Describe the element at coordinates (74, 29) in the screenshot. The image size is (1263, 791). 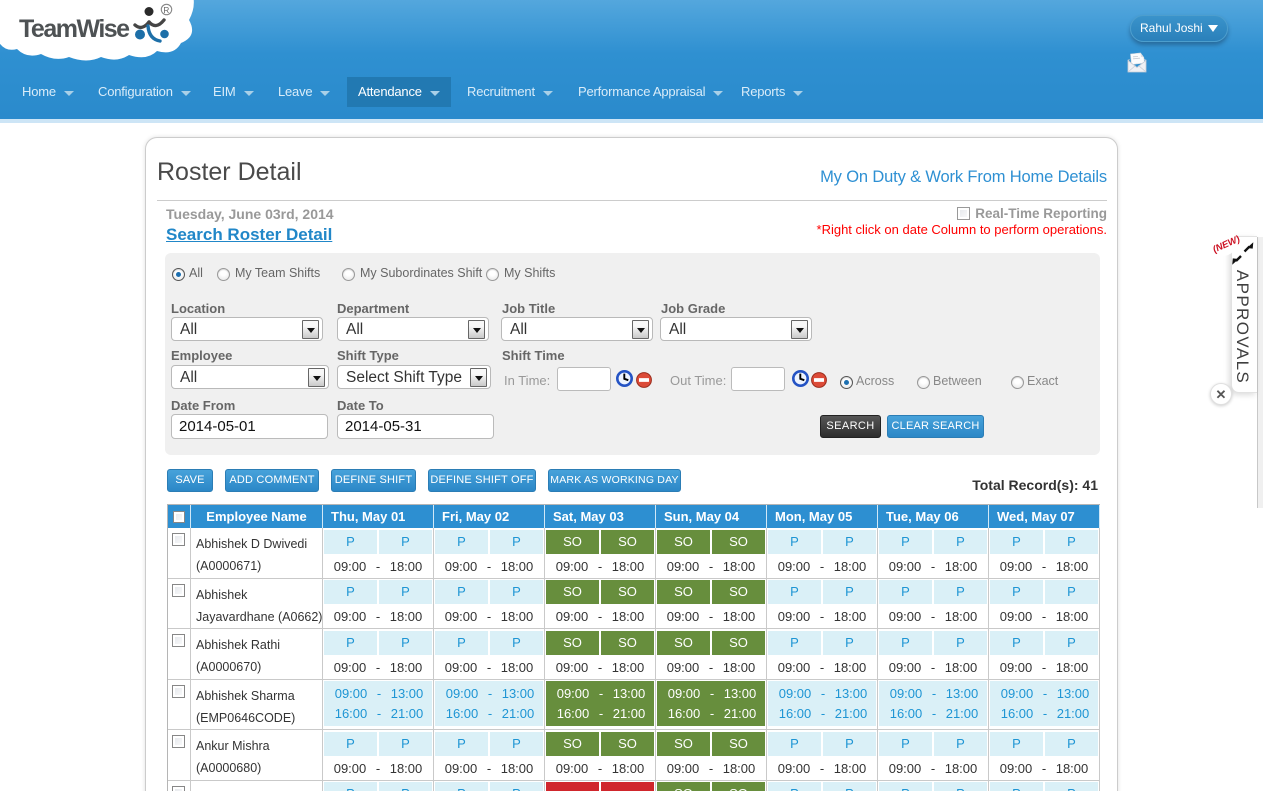
I see `svg-text: TeamWise` at that location.